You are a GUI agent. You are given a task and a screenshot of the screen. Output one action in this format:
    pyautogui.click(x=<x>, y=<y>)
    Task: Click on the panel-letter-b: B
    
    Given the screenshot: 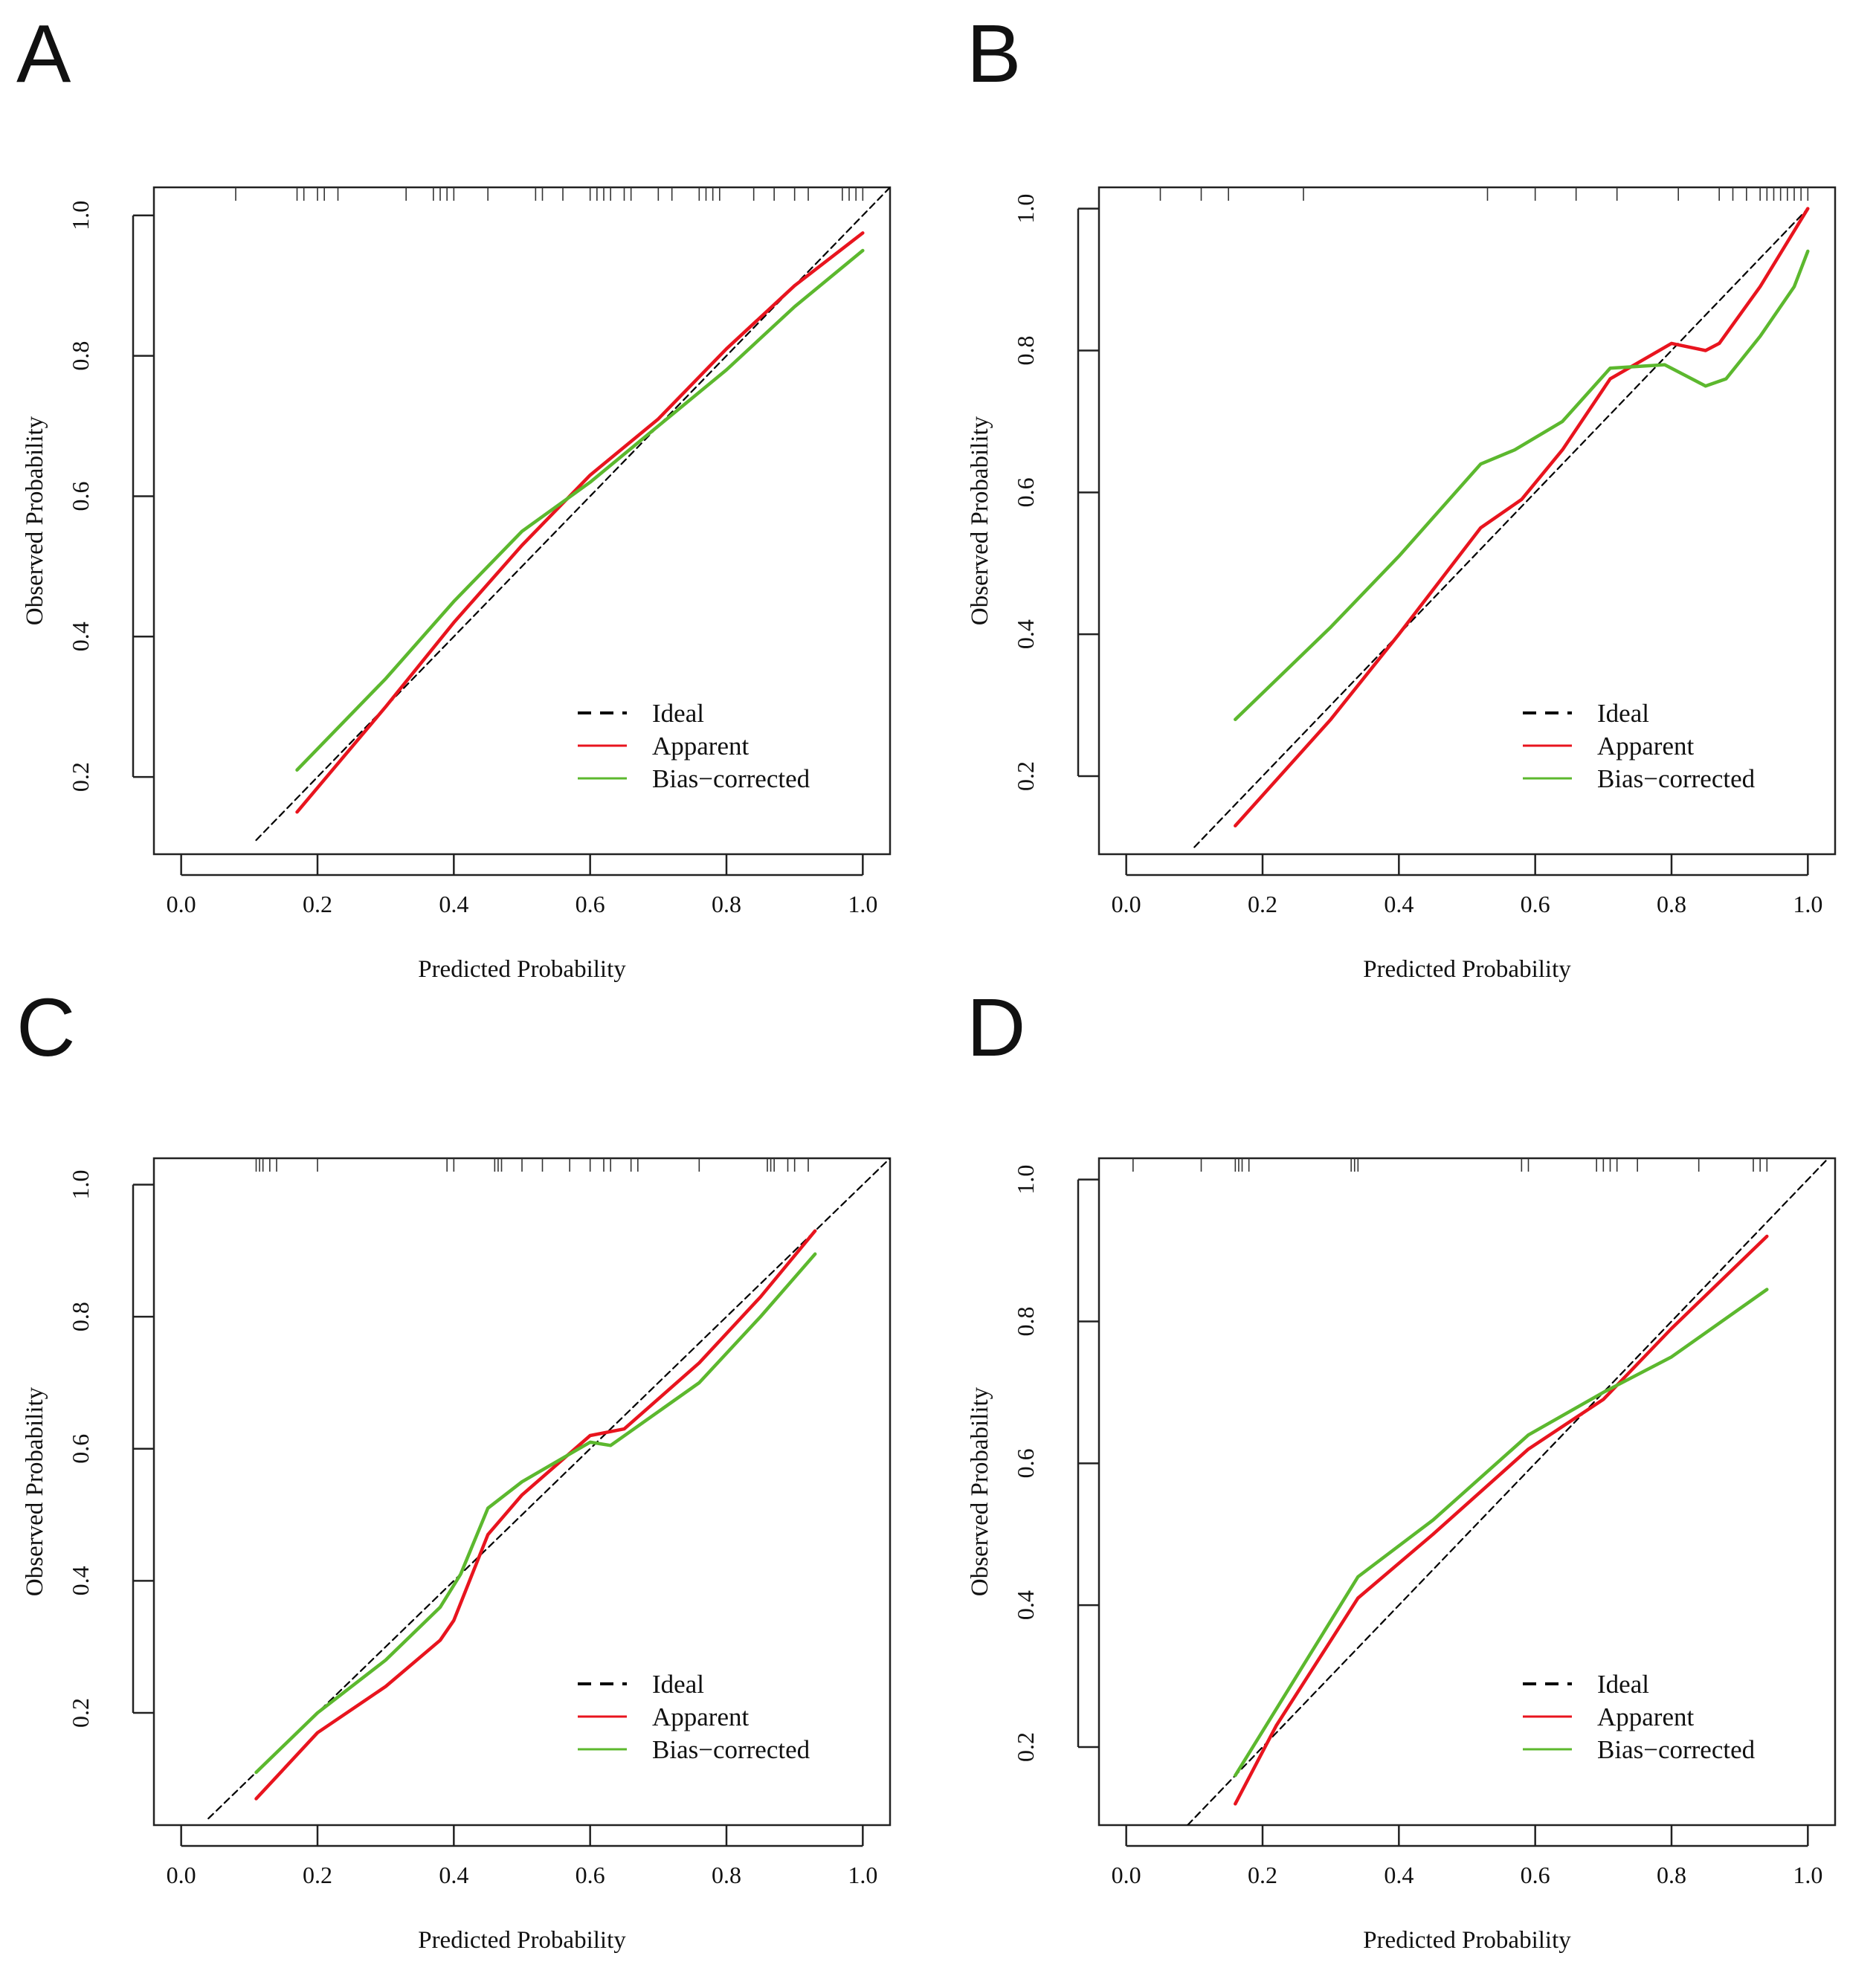 What is the action you would take?
    pyautogui.click(x=994, y=54)
    